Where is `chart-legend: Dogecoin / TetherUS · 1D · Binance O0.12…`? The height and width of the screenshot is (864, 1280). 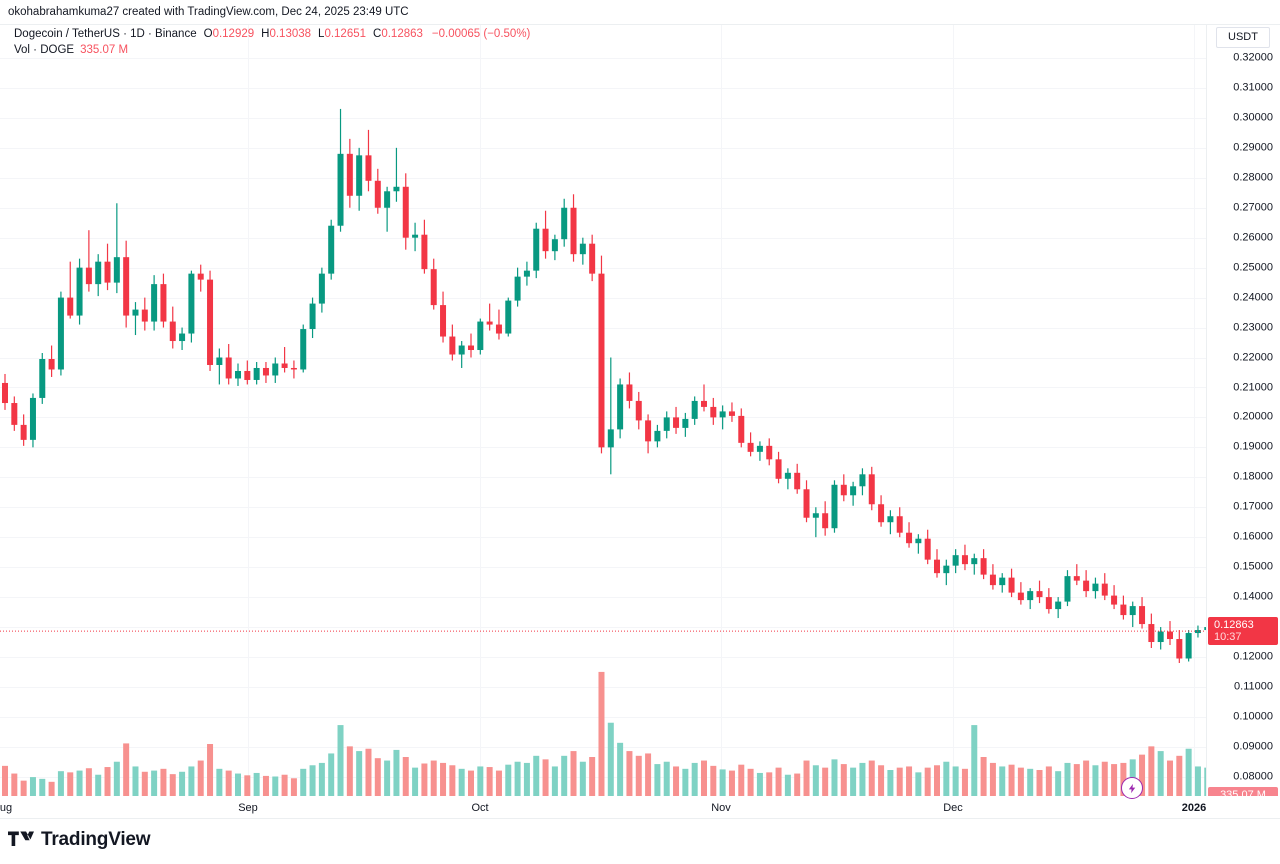 chart-legend: Dogecoin / TetherUS · 1D · Binance O0.12… is located at coordinates (272, 42).